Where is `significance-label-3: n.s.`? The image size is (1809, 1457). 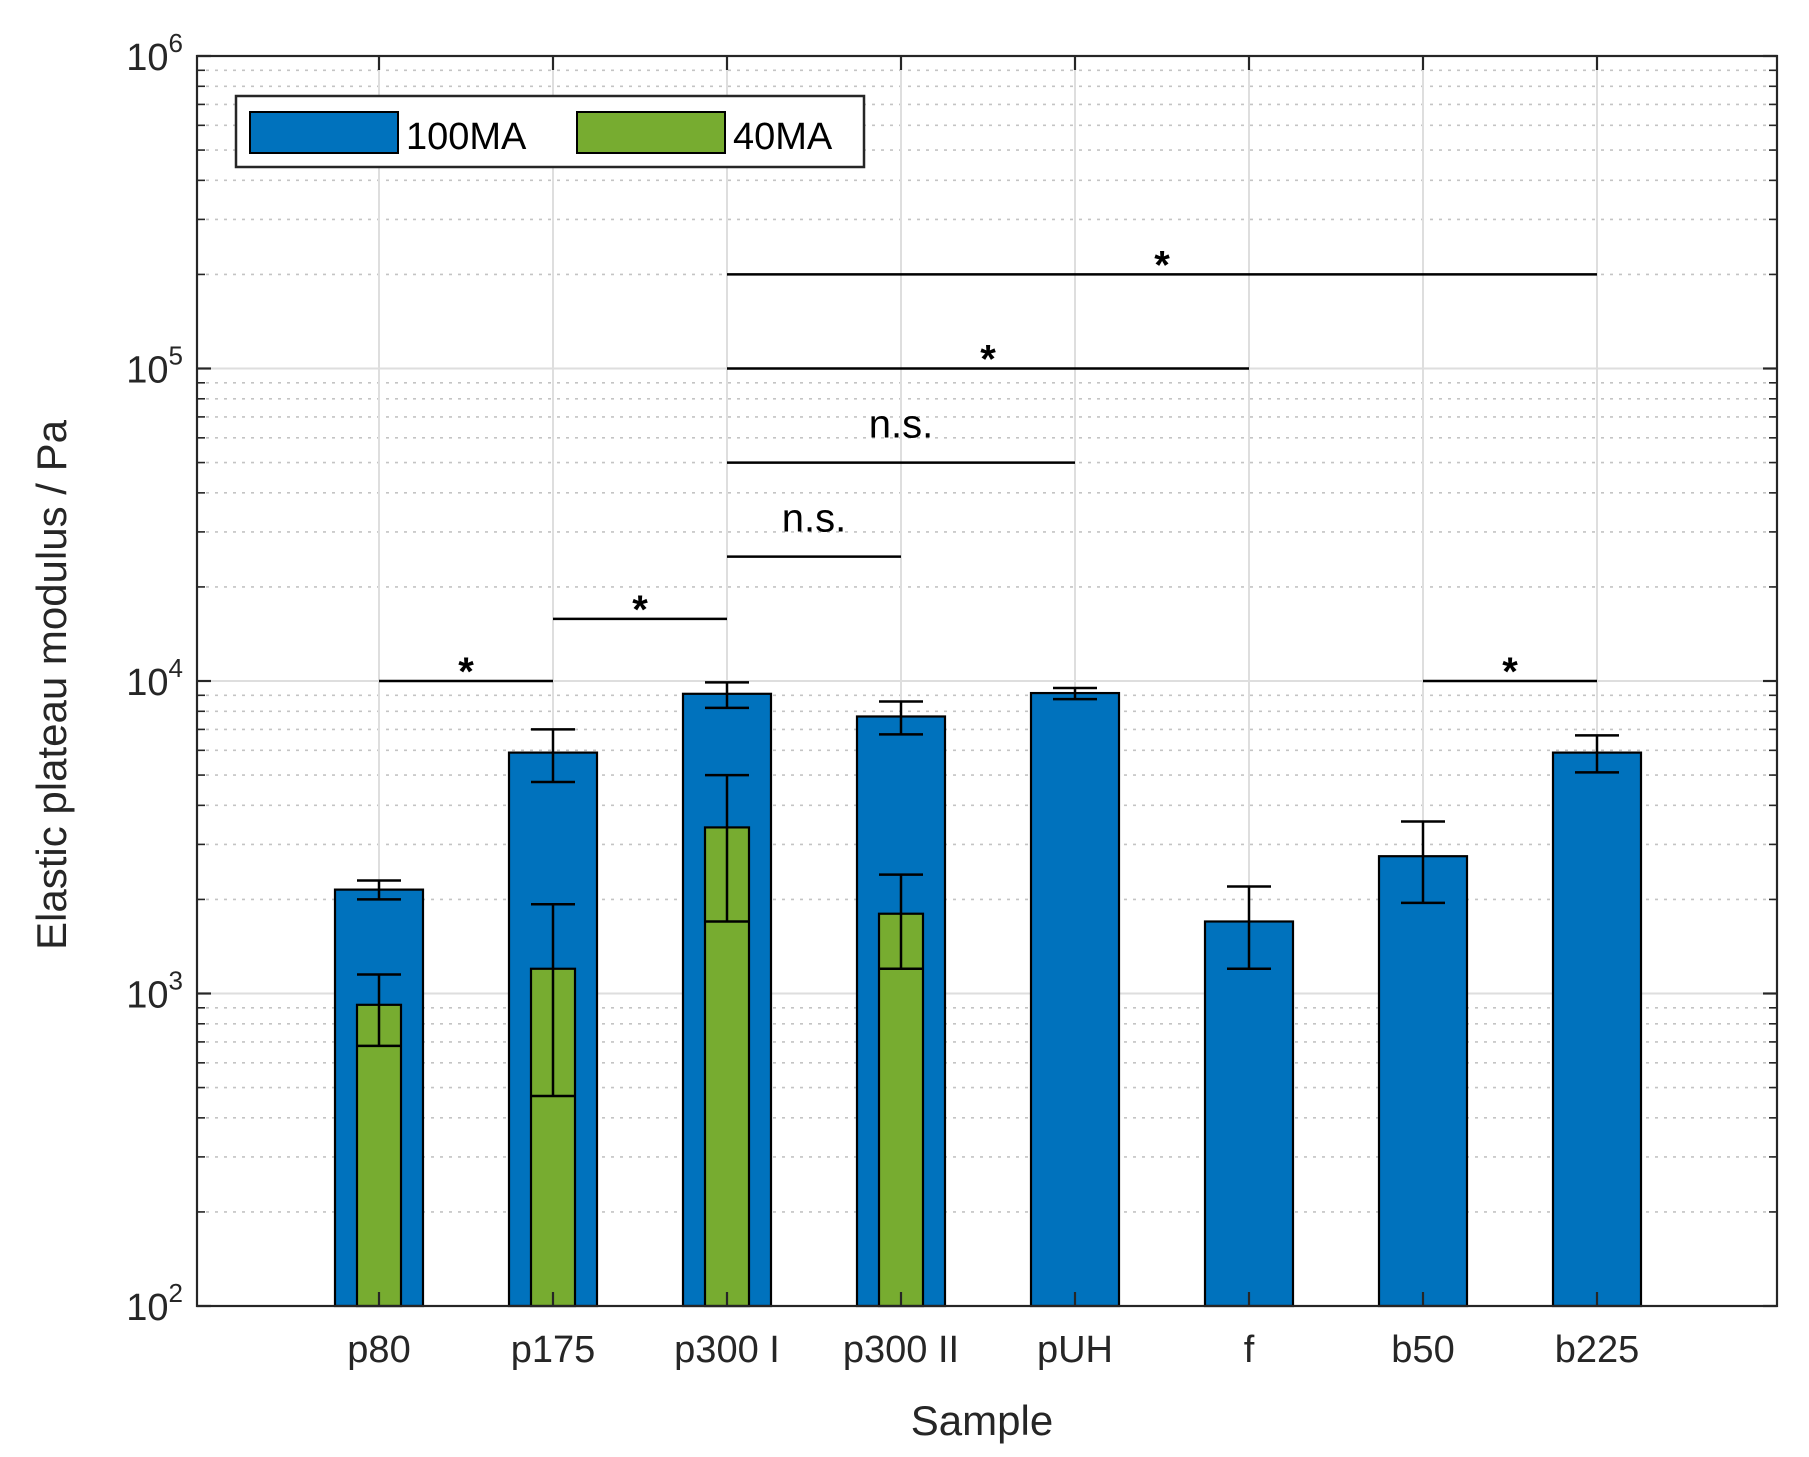
significance-label-3: n.s. is located at coordinates (901, 425).